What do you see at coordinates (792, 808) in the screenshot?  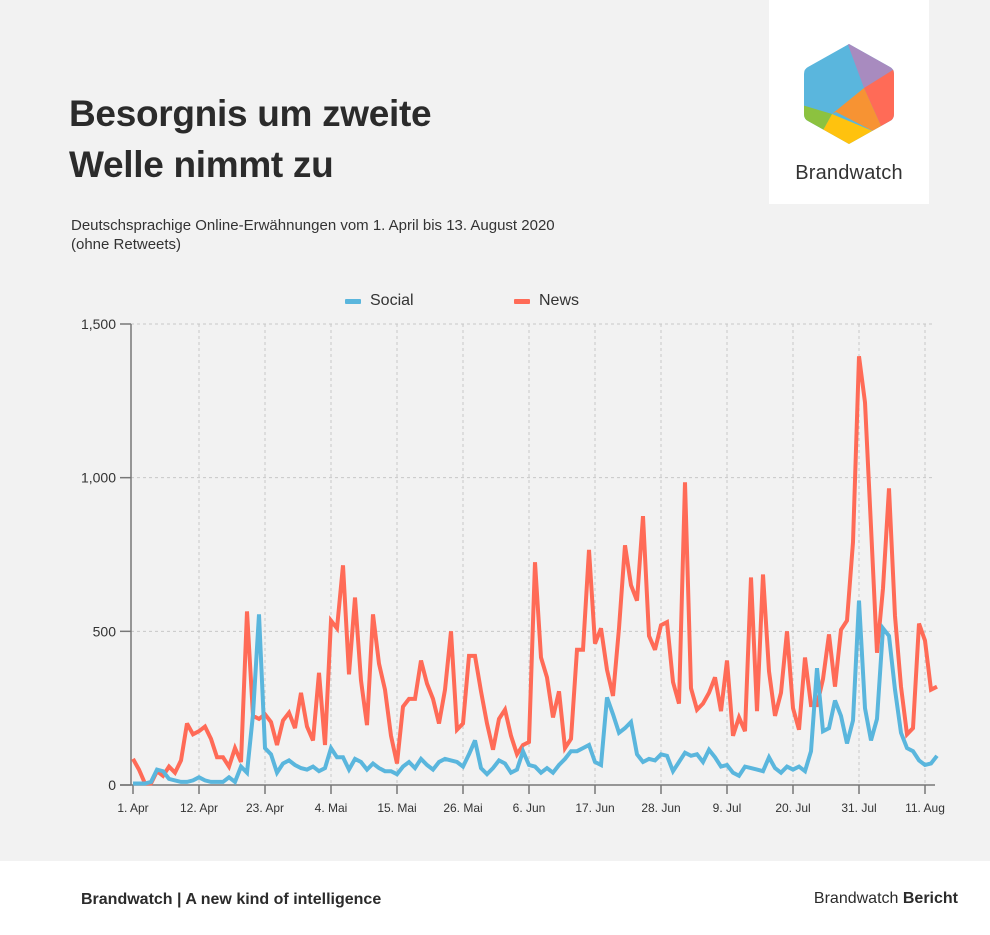 I see `x-tick-label: 20. Jul` at bounding box center [792, 808].